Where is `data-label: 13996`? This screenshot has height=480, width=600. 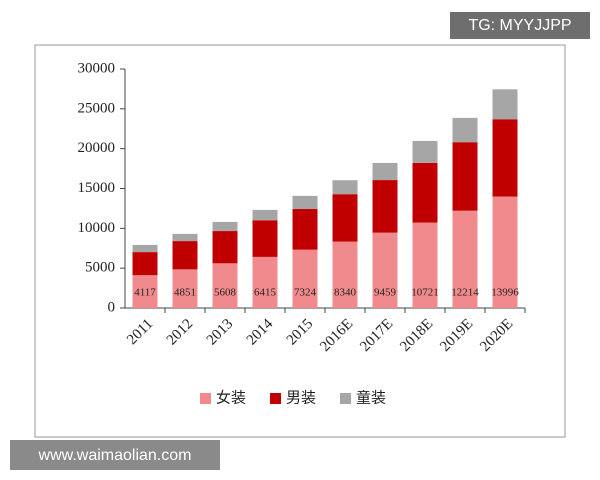 data-label: 13996 is located at coordinates (505, 293).